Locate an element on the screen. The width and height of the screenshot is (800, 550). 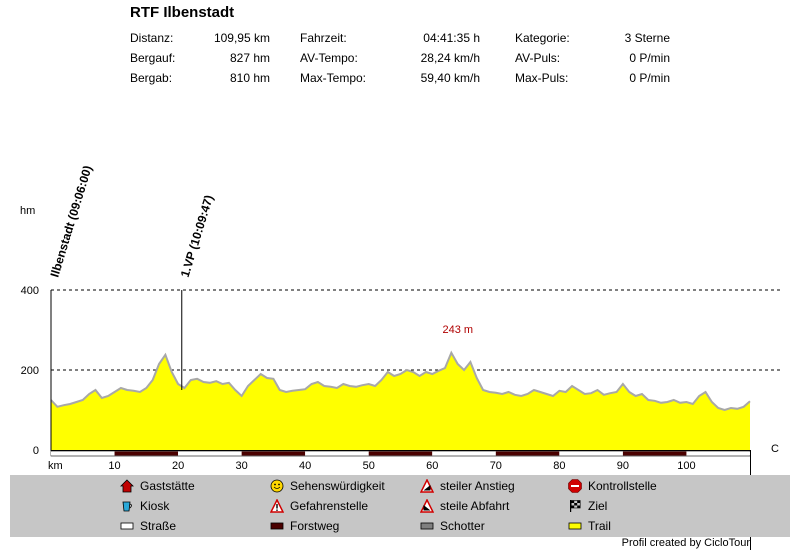
legend-item-sight: Sehenswürdigkeit is located at coordinates (327, 486).